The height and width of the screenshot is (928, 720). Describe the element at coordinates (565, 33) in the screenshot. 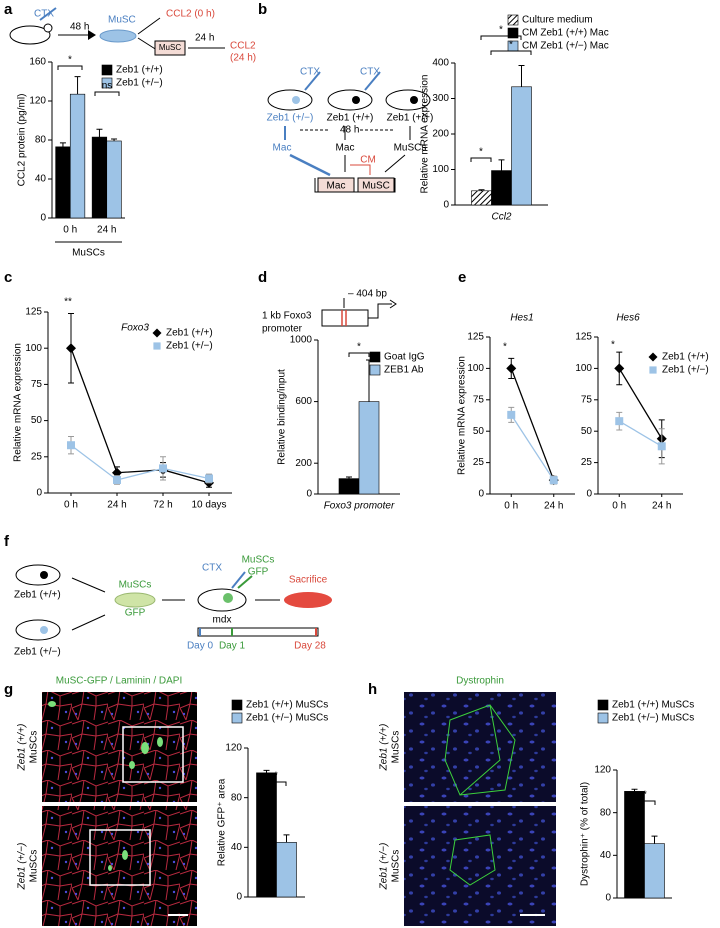

I see `legend-label: CM Zeb1 (+/+) Mac` at that location.